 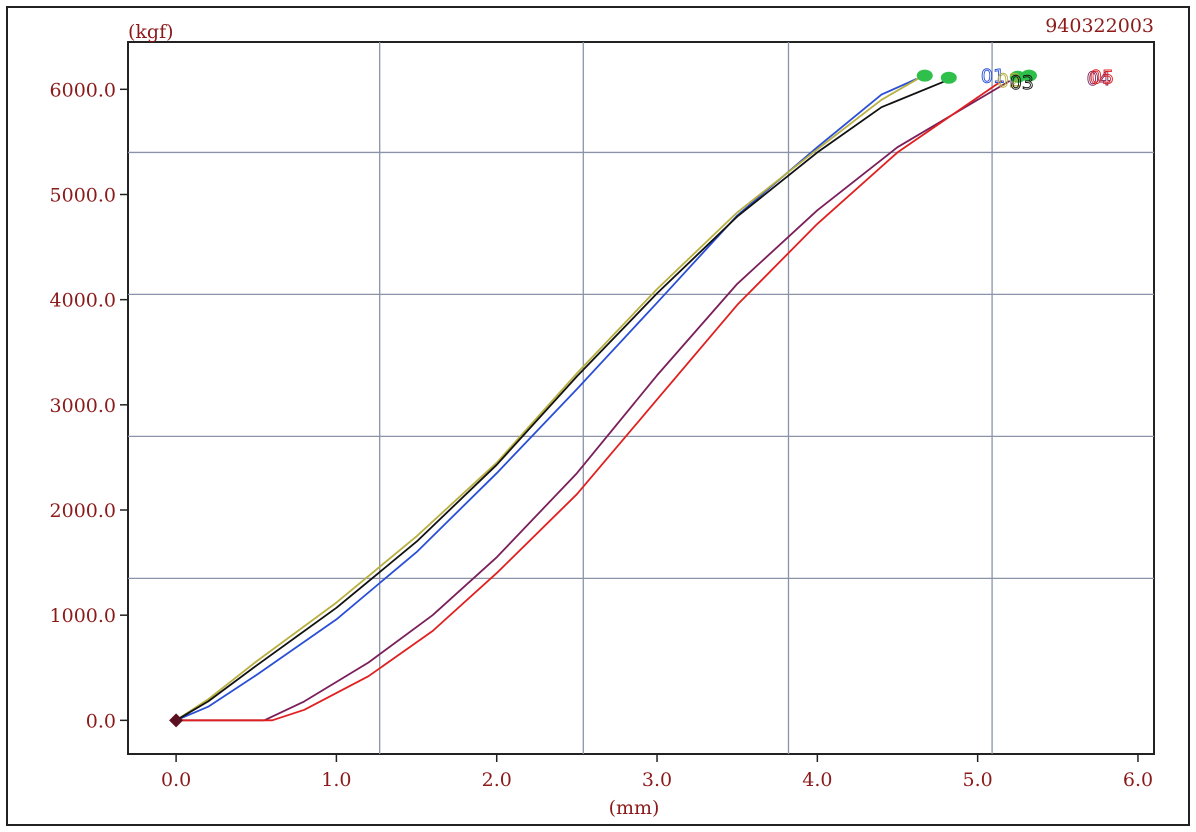 What do you see at coordinates (993, 77) in the screenshot?
I see `series-label: 01` at bounding box center [993, 77].